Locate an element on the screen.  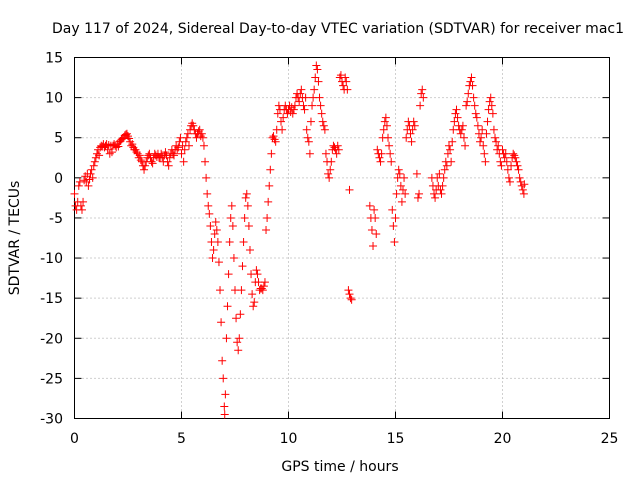
y-tick-labels: -30 -25 -20 -15 -10 -5 0 5 10 15 is located at coordinates (51, 239).